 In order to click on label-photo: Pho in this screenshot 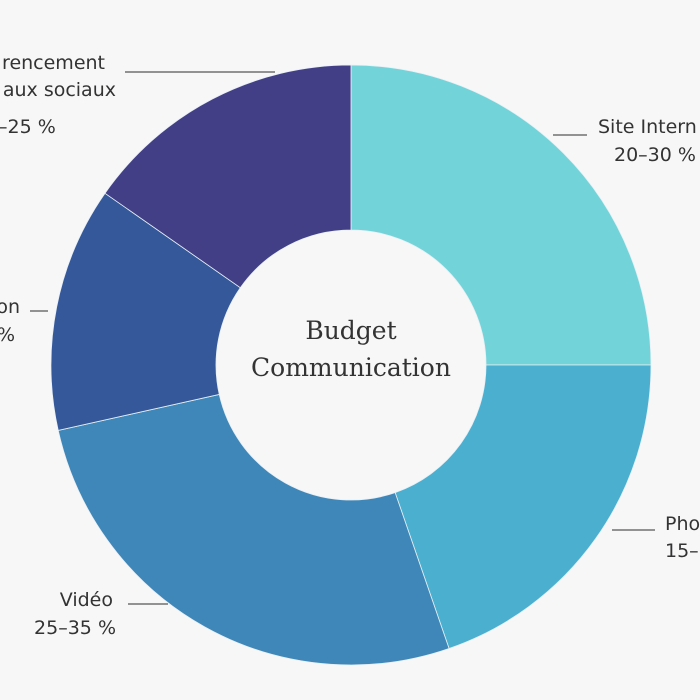, I will do `click(682, 524)`.